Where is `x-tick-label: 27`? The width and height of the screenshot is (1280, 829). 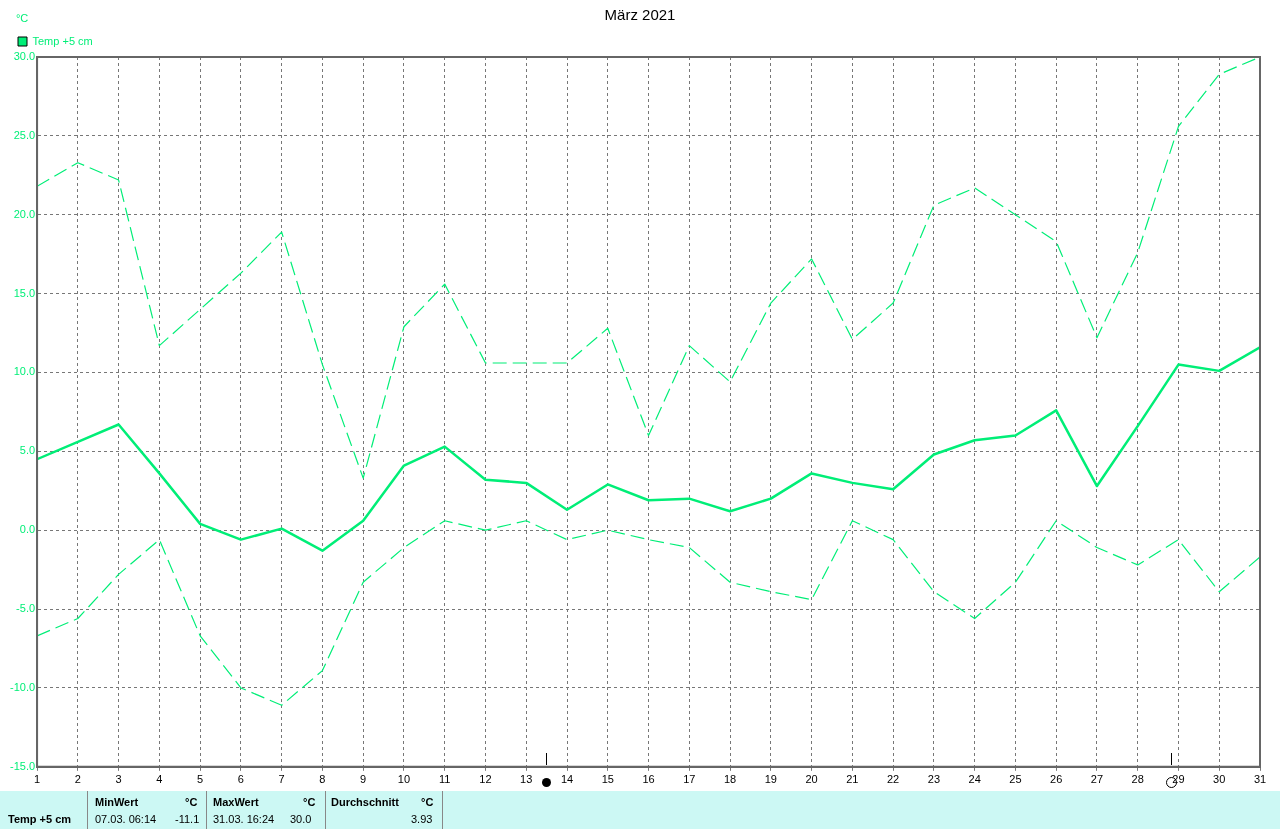
x-tick-label: 27 is located at coordinates (1097, 779).